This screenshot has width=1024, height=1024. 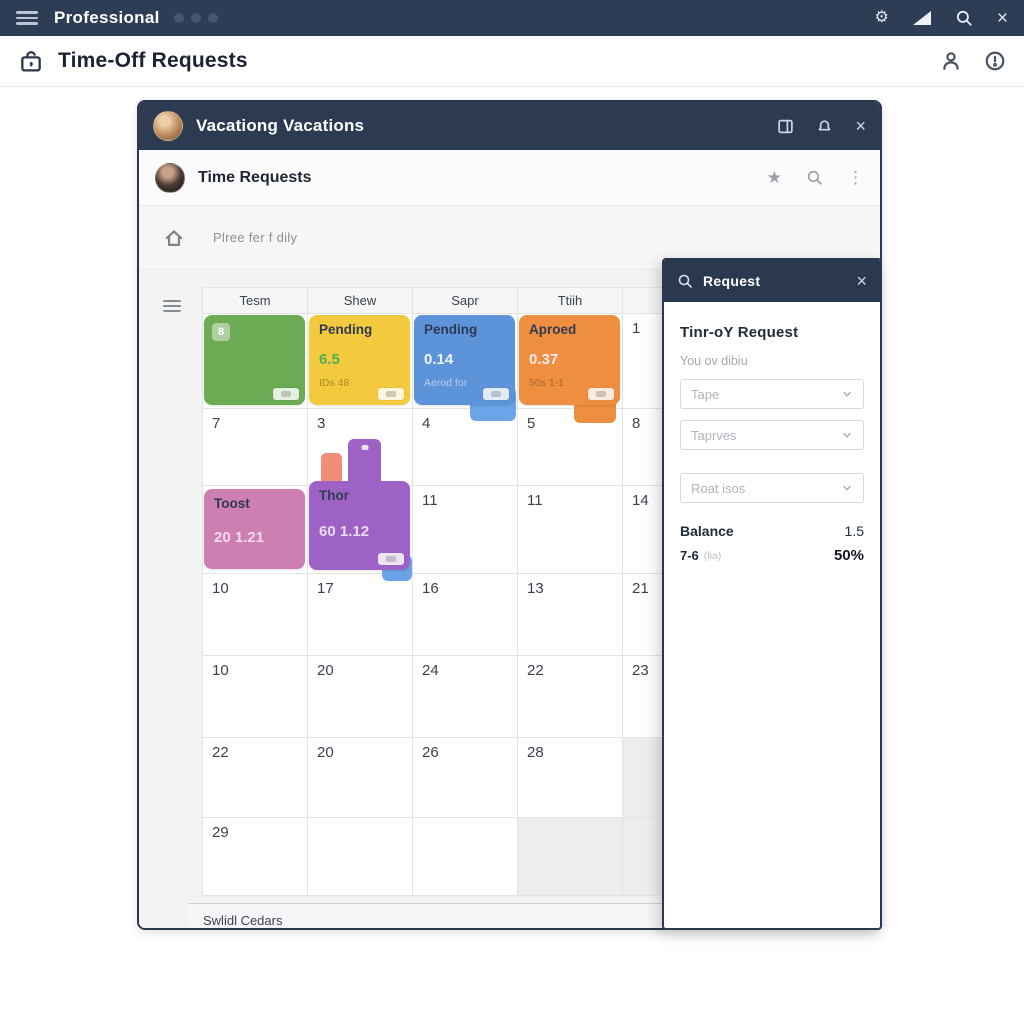 I want to click on event-title: Aproed, so click(x=553, y=329).